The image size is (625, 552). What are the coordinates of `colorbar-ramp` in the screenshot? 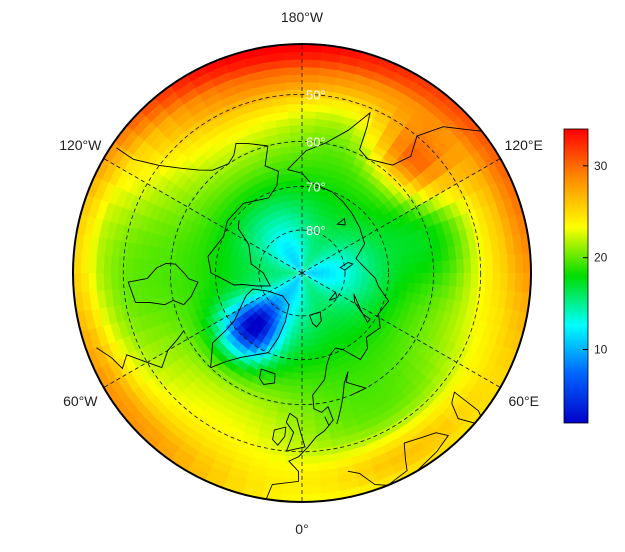 It's located at (576, 276).